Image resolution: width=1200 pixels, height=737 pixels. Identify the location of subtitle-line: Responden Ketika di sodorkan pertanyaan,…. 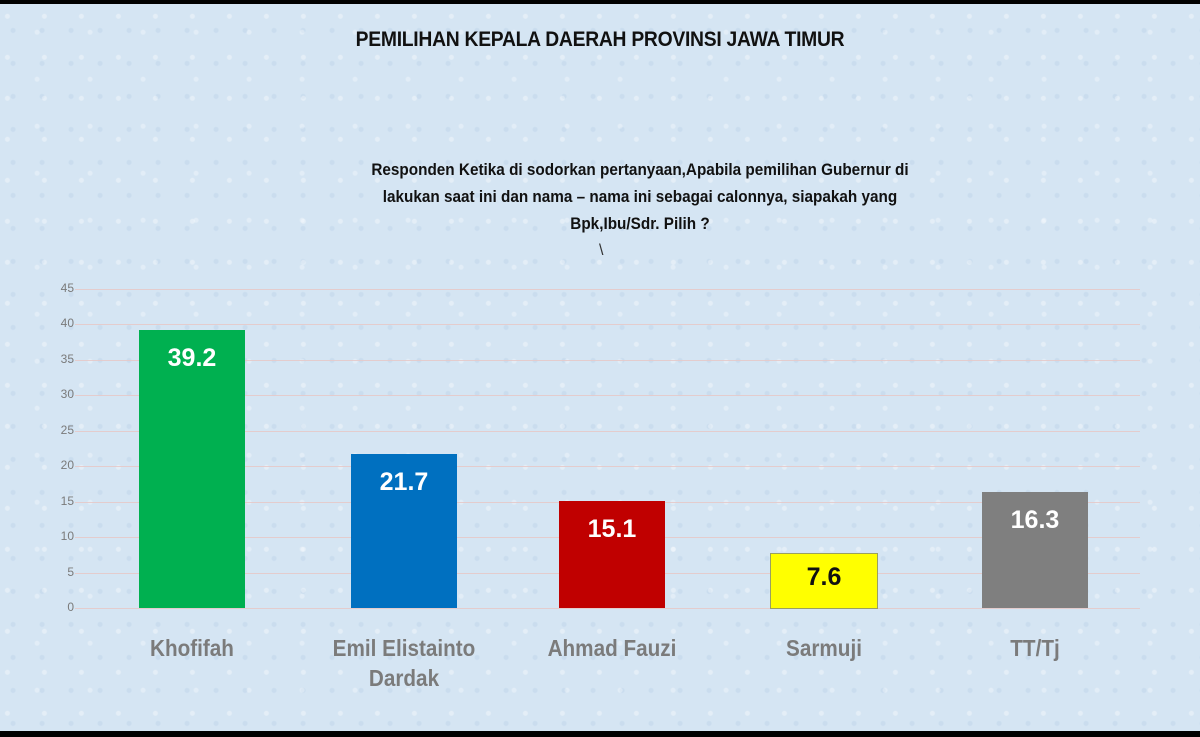
(640, 169).